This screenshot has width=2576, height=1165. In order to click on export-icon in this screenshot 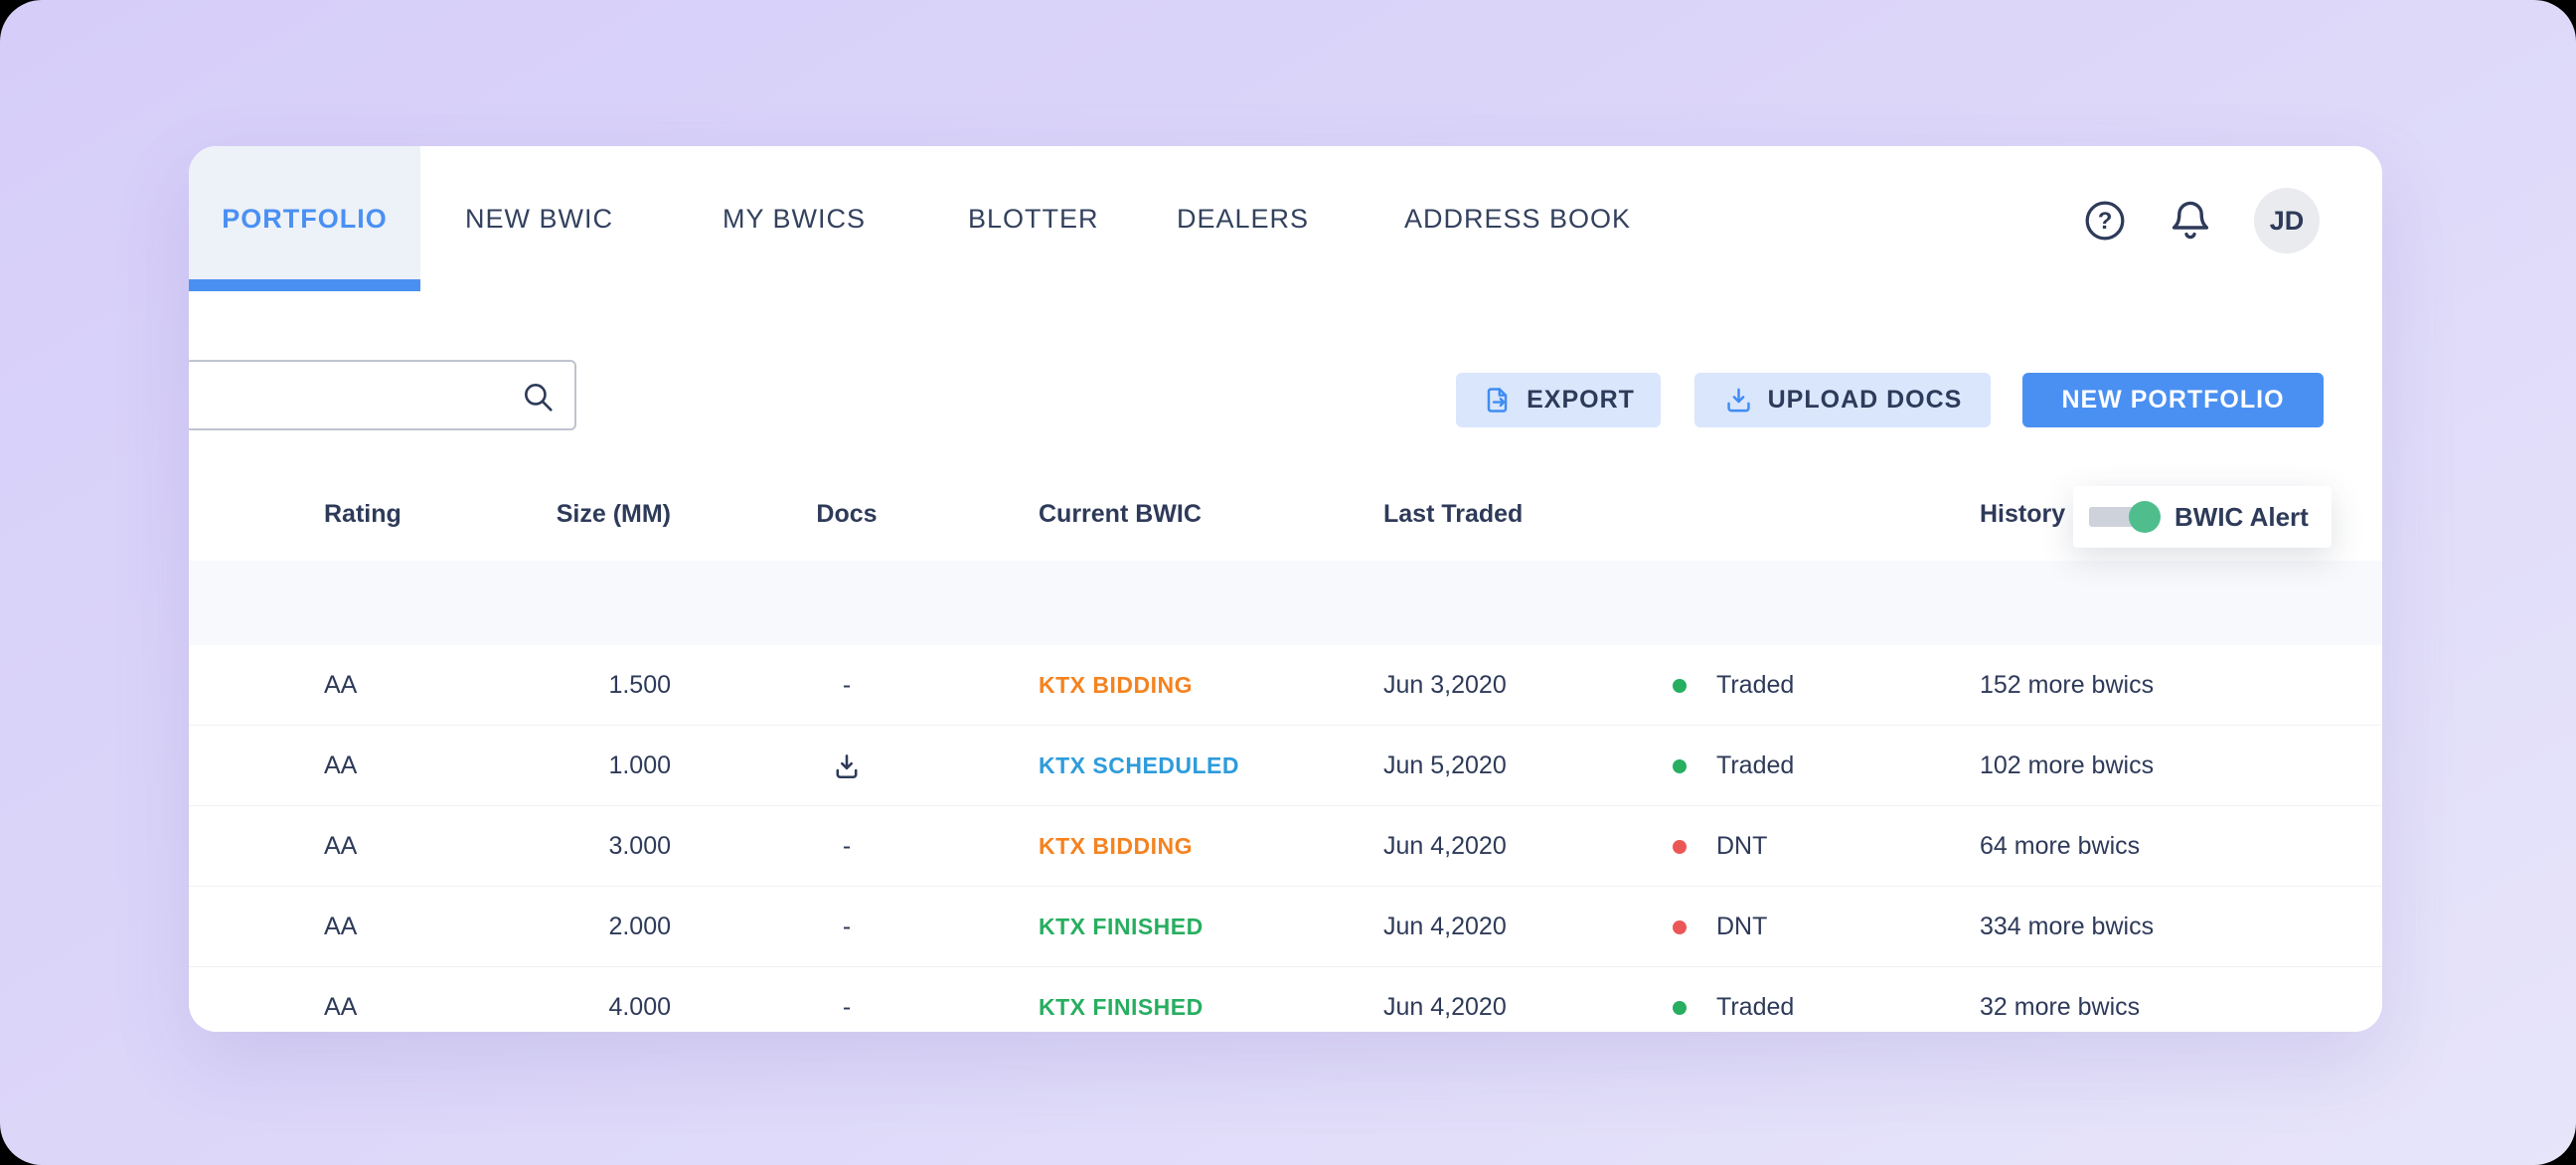, I will do `click(1497, 400)`.